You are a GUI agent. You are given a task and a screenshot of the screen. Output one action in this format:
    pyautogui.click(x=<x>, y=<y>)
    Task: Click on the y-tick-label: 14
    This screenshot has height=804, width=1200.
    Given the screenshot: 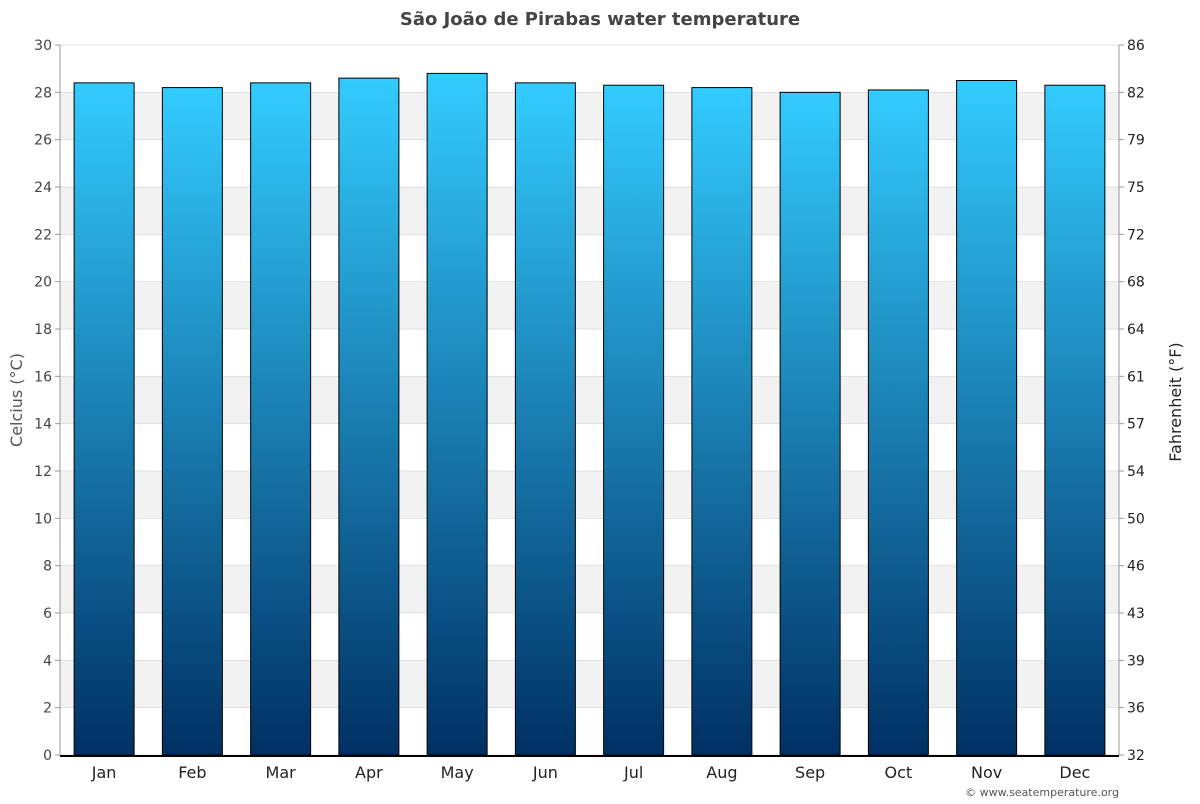 What is the action you would take?
    pyautogui.click(x=43, y=425)
    